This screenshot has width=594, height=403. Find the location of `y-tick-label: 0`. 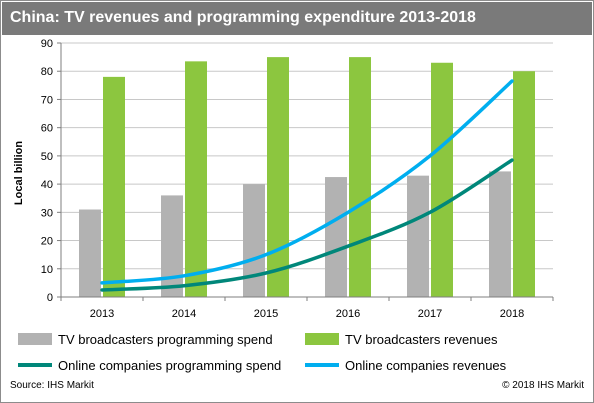

y-tick-label: 0 is located at coordinates (50, 298).